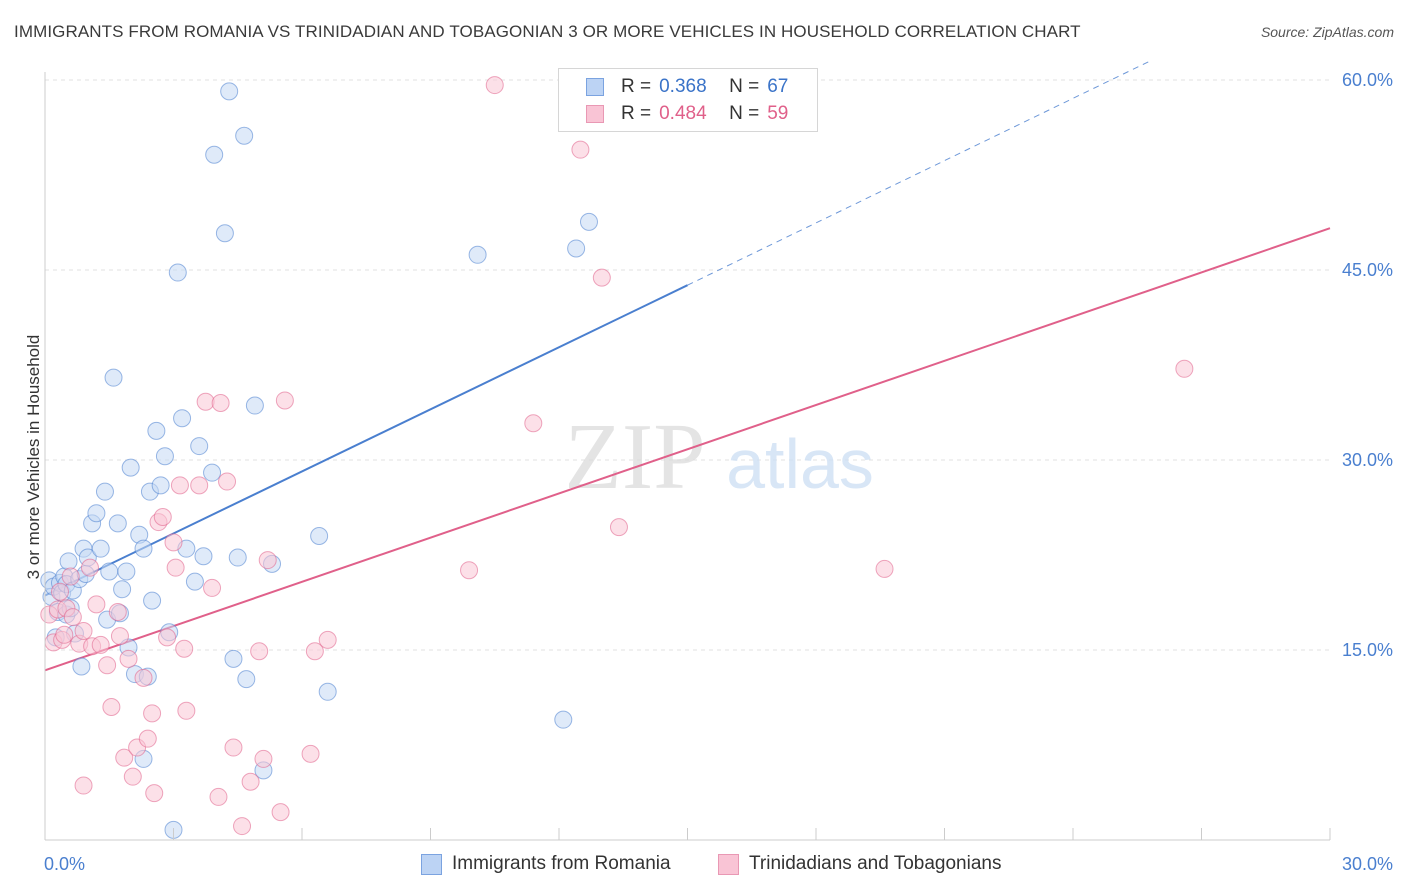  Describe the element at coordinates (778, 86) in the screenshot. I see `n-value: 67` at that location.